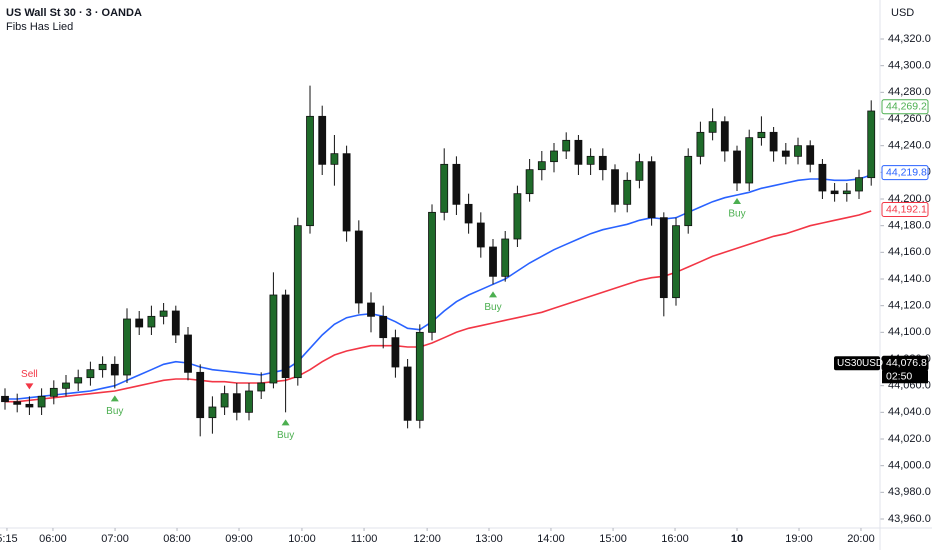  I want to click on signal-label: Sell, so click(29, 374).